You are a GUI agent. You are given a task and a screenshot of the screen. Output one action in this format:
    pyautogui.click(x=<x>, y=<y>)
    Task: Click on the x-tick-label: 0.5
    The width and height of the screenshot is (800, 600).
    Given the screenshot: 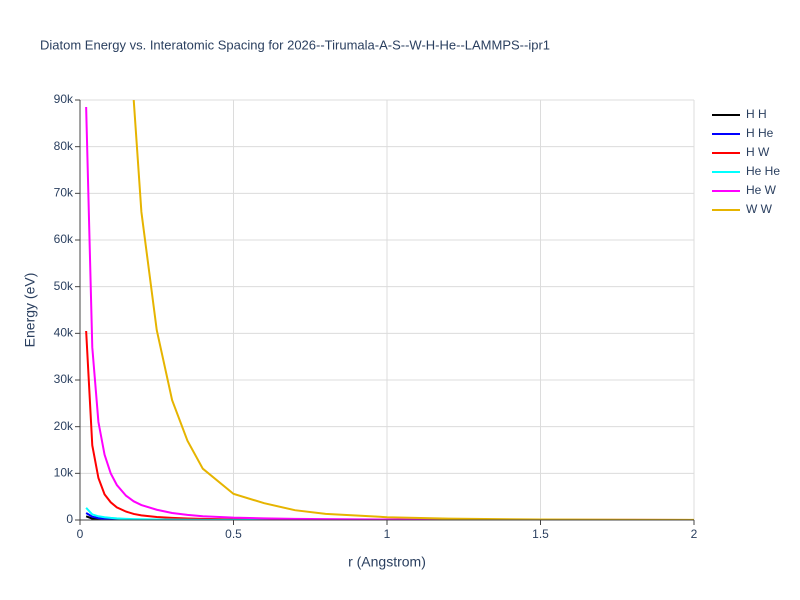 What is the action you would take?
    pyautogui.click(x=233, y=534)
    